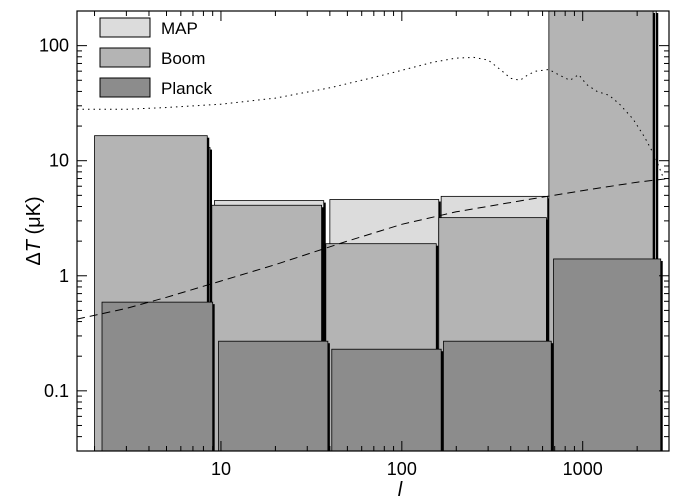 The image size is (674, 499). I want to click on y-axis-unit: (μK), so click(34, 218).